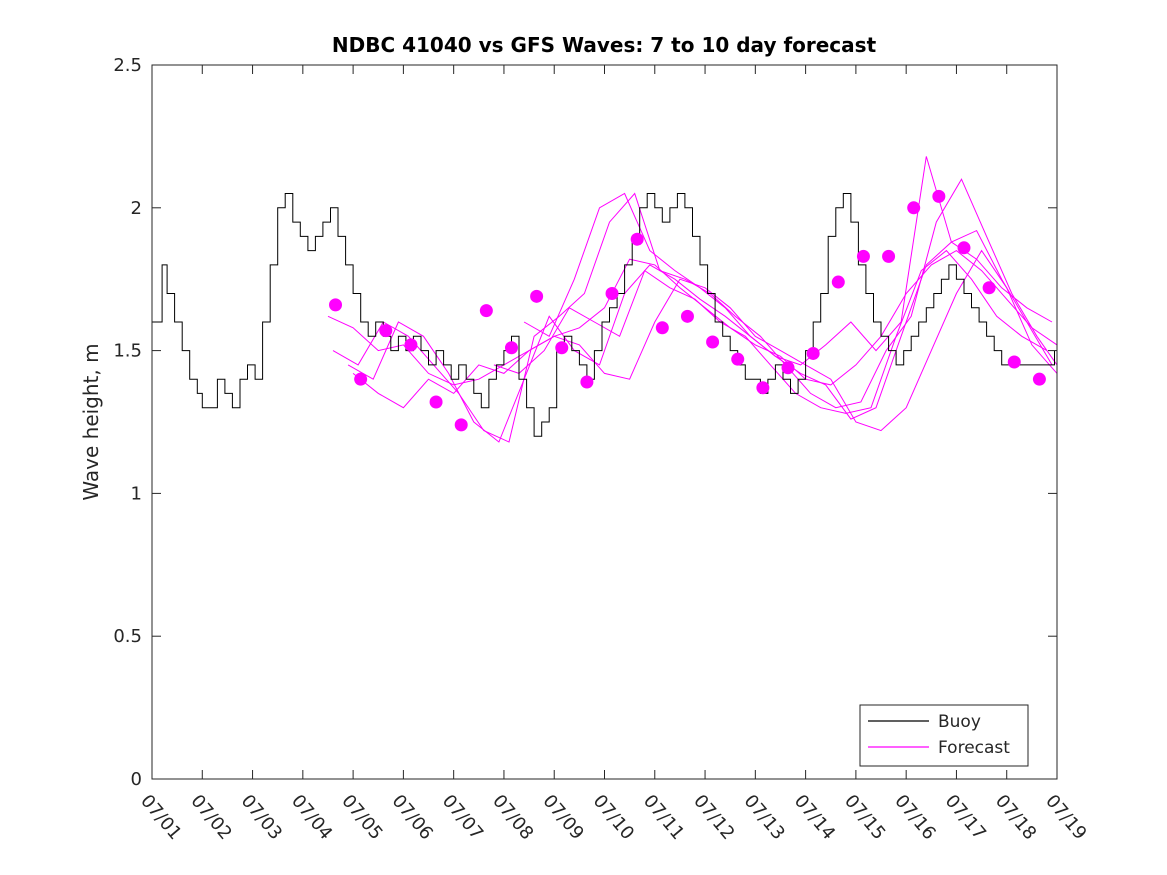 The height and width of the screenshot is (875, 1167). I want to click on y-tick-label: 2.5, so click(127, 65).